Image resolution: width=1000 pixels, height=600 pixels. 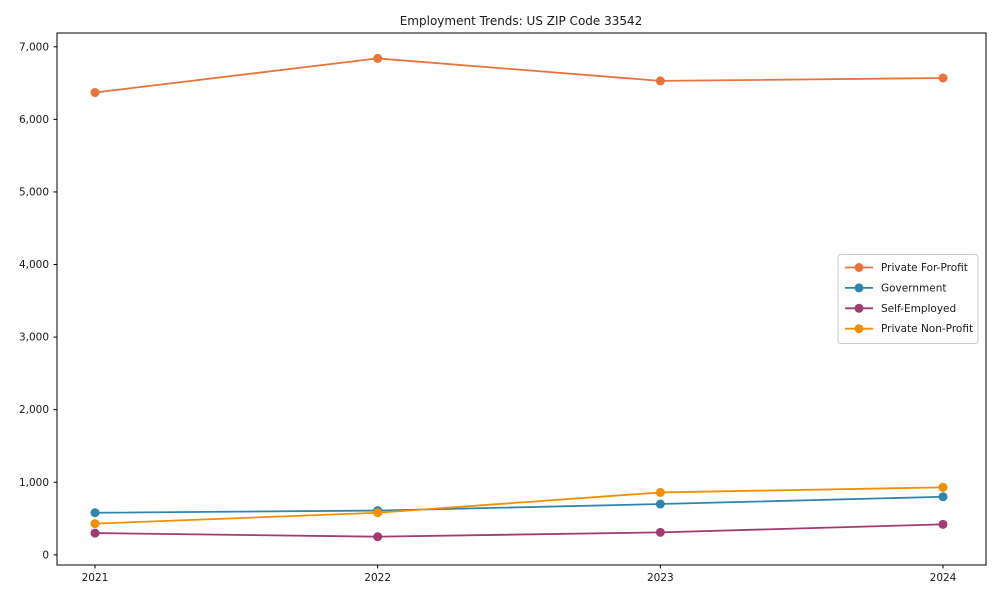 What do you see at coordinates (377, 578) in the screenshot?
I see `x-axis-tick-label: 2022` at bounding box center [377, 578].